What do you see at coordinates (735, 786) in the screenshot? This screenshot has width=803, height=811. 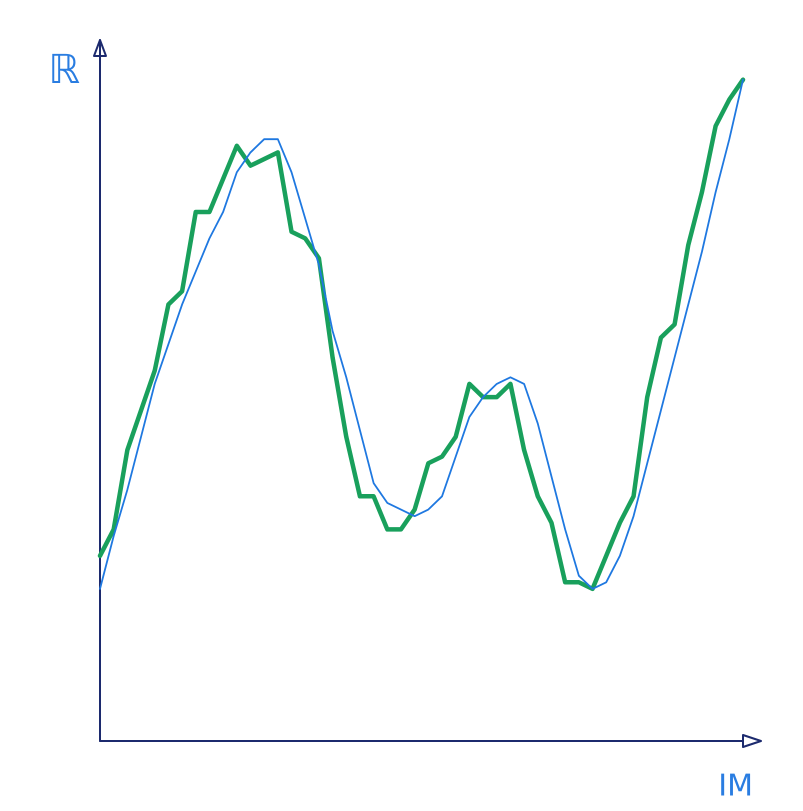 I see `x-axis-title: IM` at bounding box center [735, 786].